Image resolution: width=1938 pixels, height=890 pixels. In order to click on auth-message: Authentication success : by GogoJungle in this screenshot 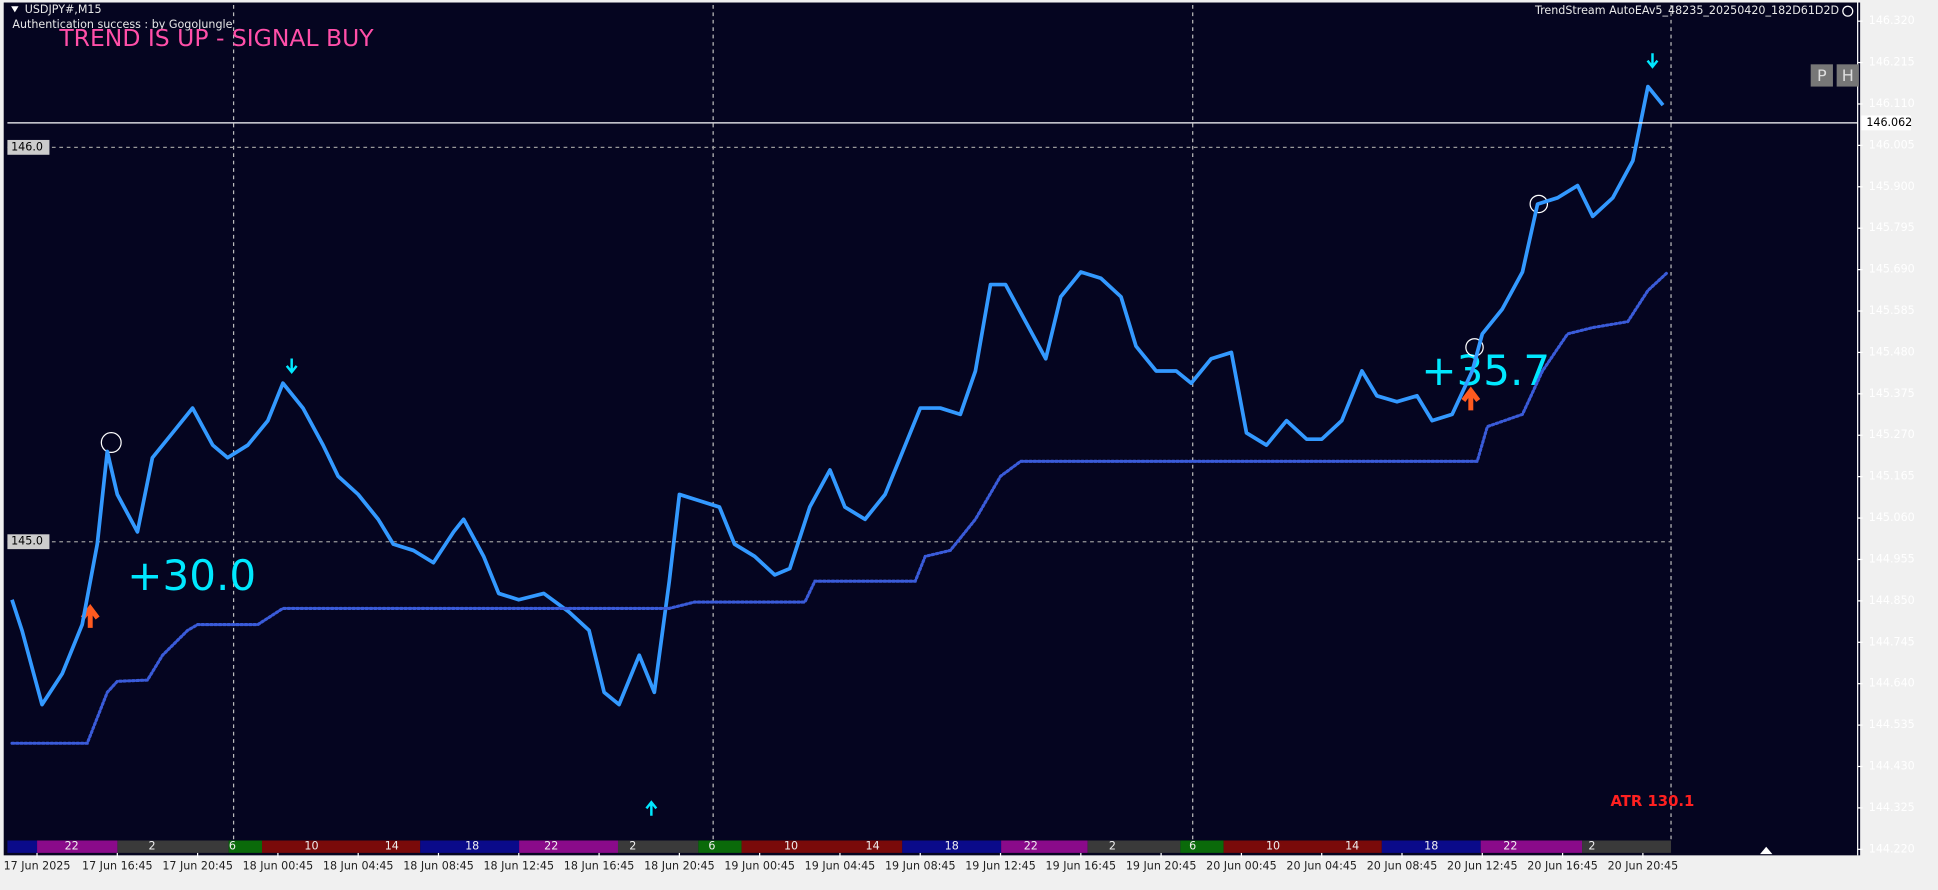, I will do `click(122, 24)`.